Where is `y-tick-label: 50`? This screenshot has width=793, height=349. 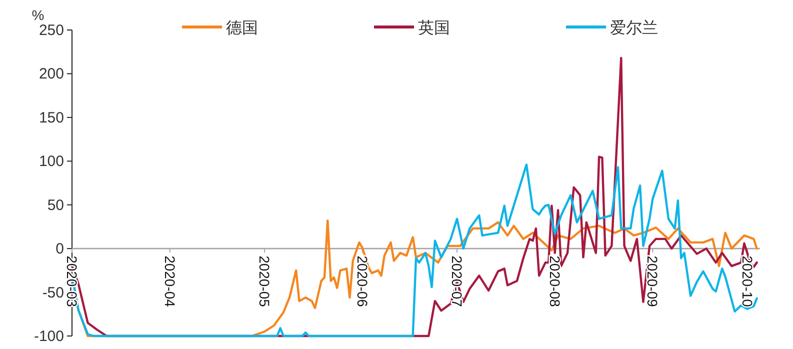
y-tick-label: 50 is located at coordinates (55, 205).